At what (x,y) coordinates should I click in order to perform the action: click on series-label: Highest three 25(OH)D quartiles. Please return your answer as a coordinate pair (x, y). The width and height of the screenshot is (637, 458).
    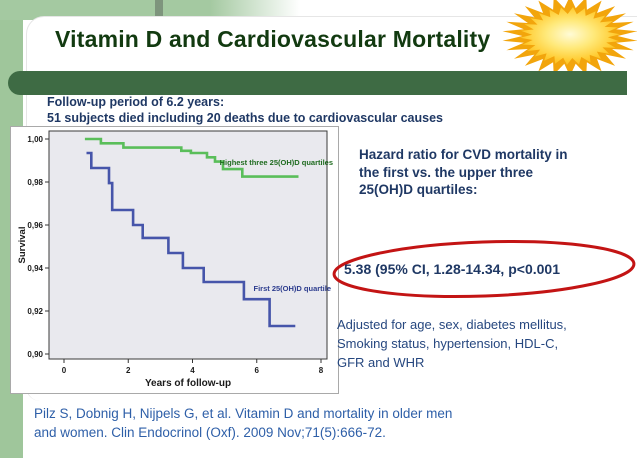
    Looking at the image, I should click on (276, 162).